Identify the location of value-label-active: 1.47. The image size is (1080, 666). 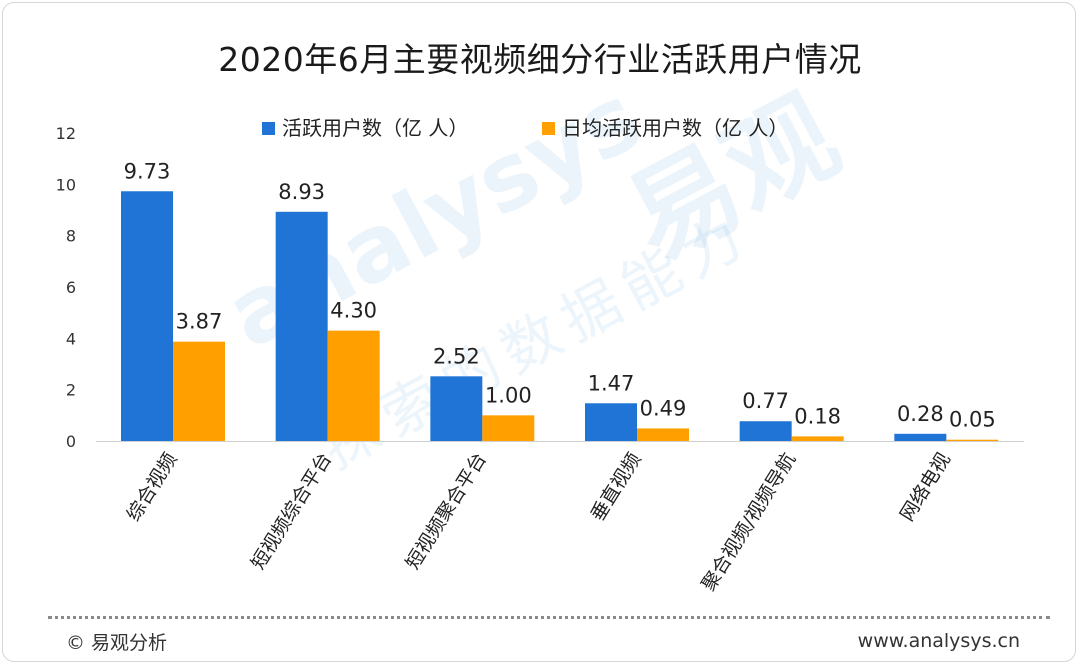
(611, 383).